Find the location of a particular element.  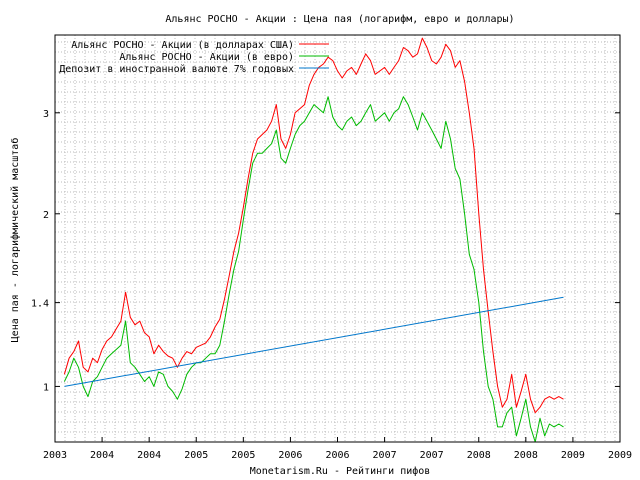

y-tick-label: 1 is located at coordinates (46, 387).